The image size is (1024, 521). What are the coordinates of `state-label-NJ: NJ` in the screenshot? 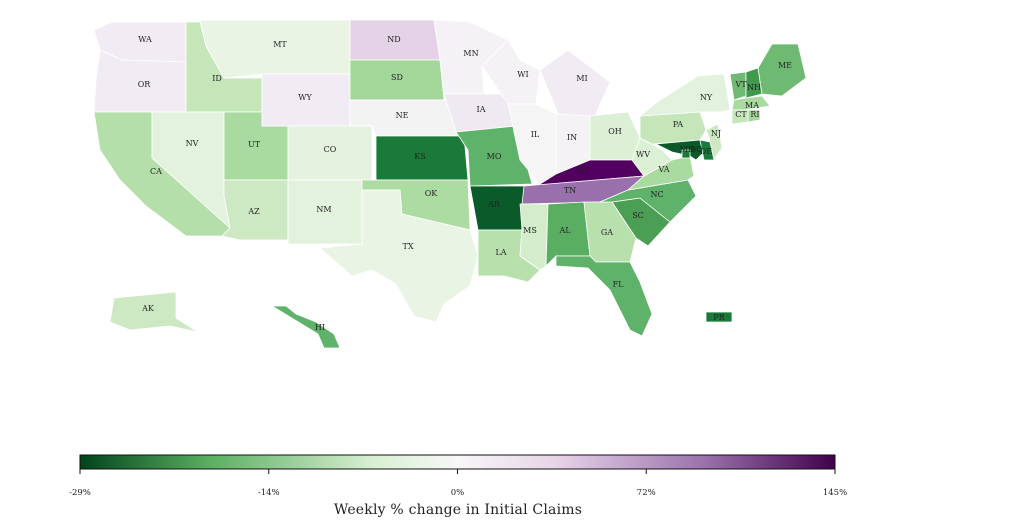 It's located at (716, 133).